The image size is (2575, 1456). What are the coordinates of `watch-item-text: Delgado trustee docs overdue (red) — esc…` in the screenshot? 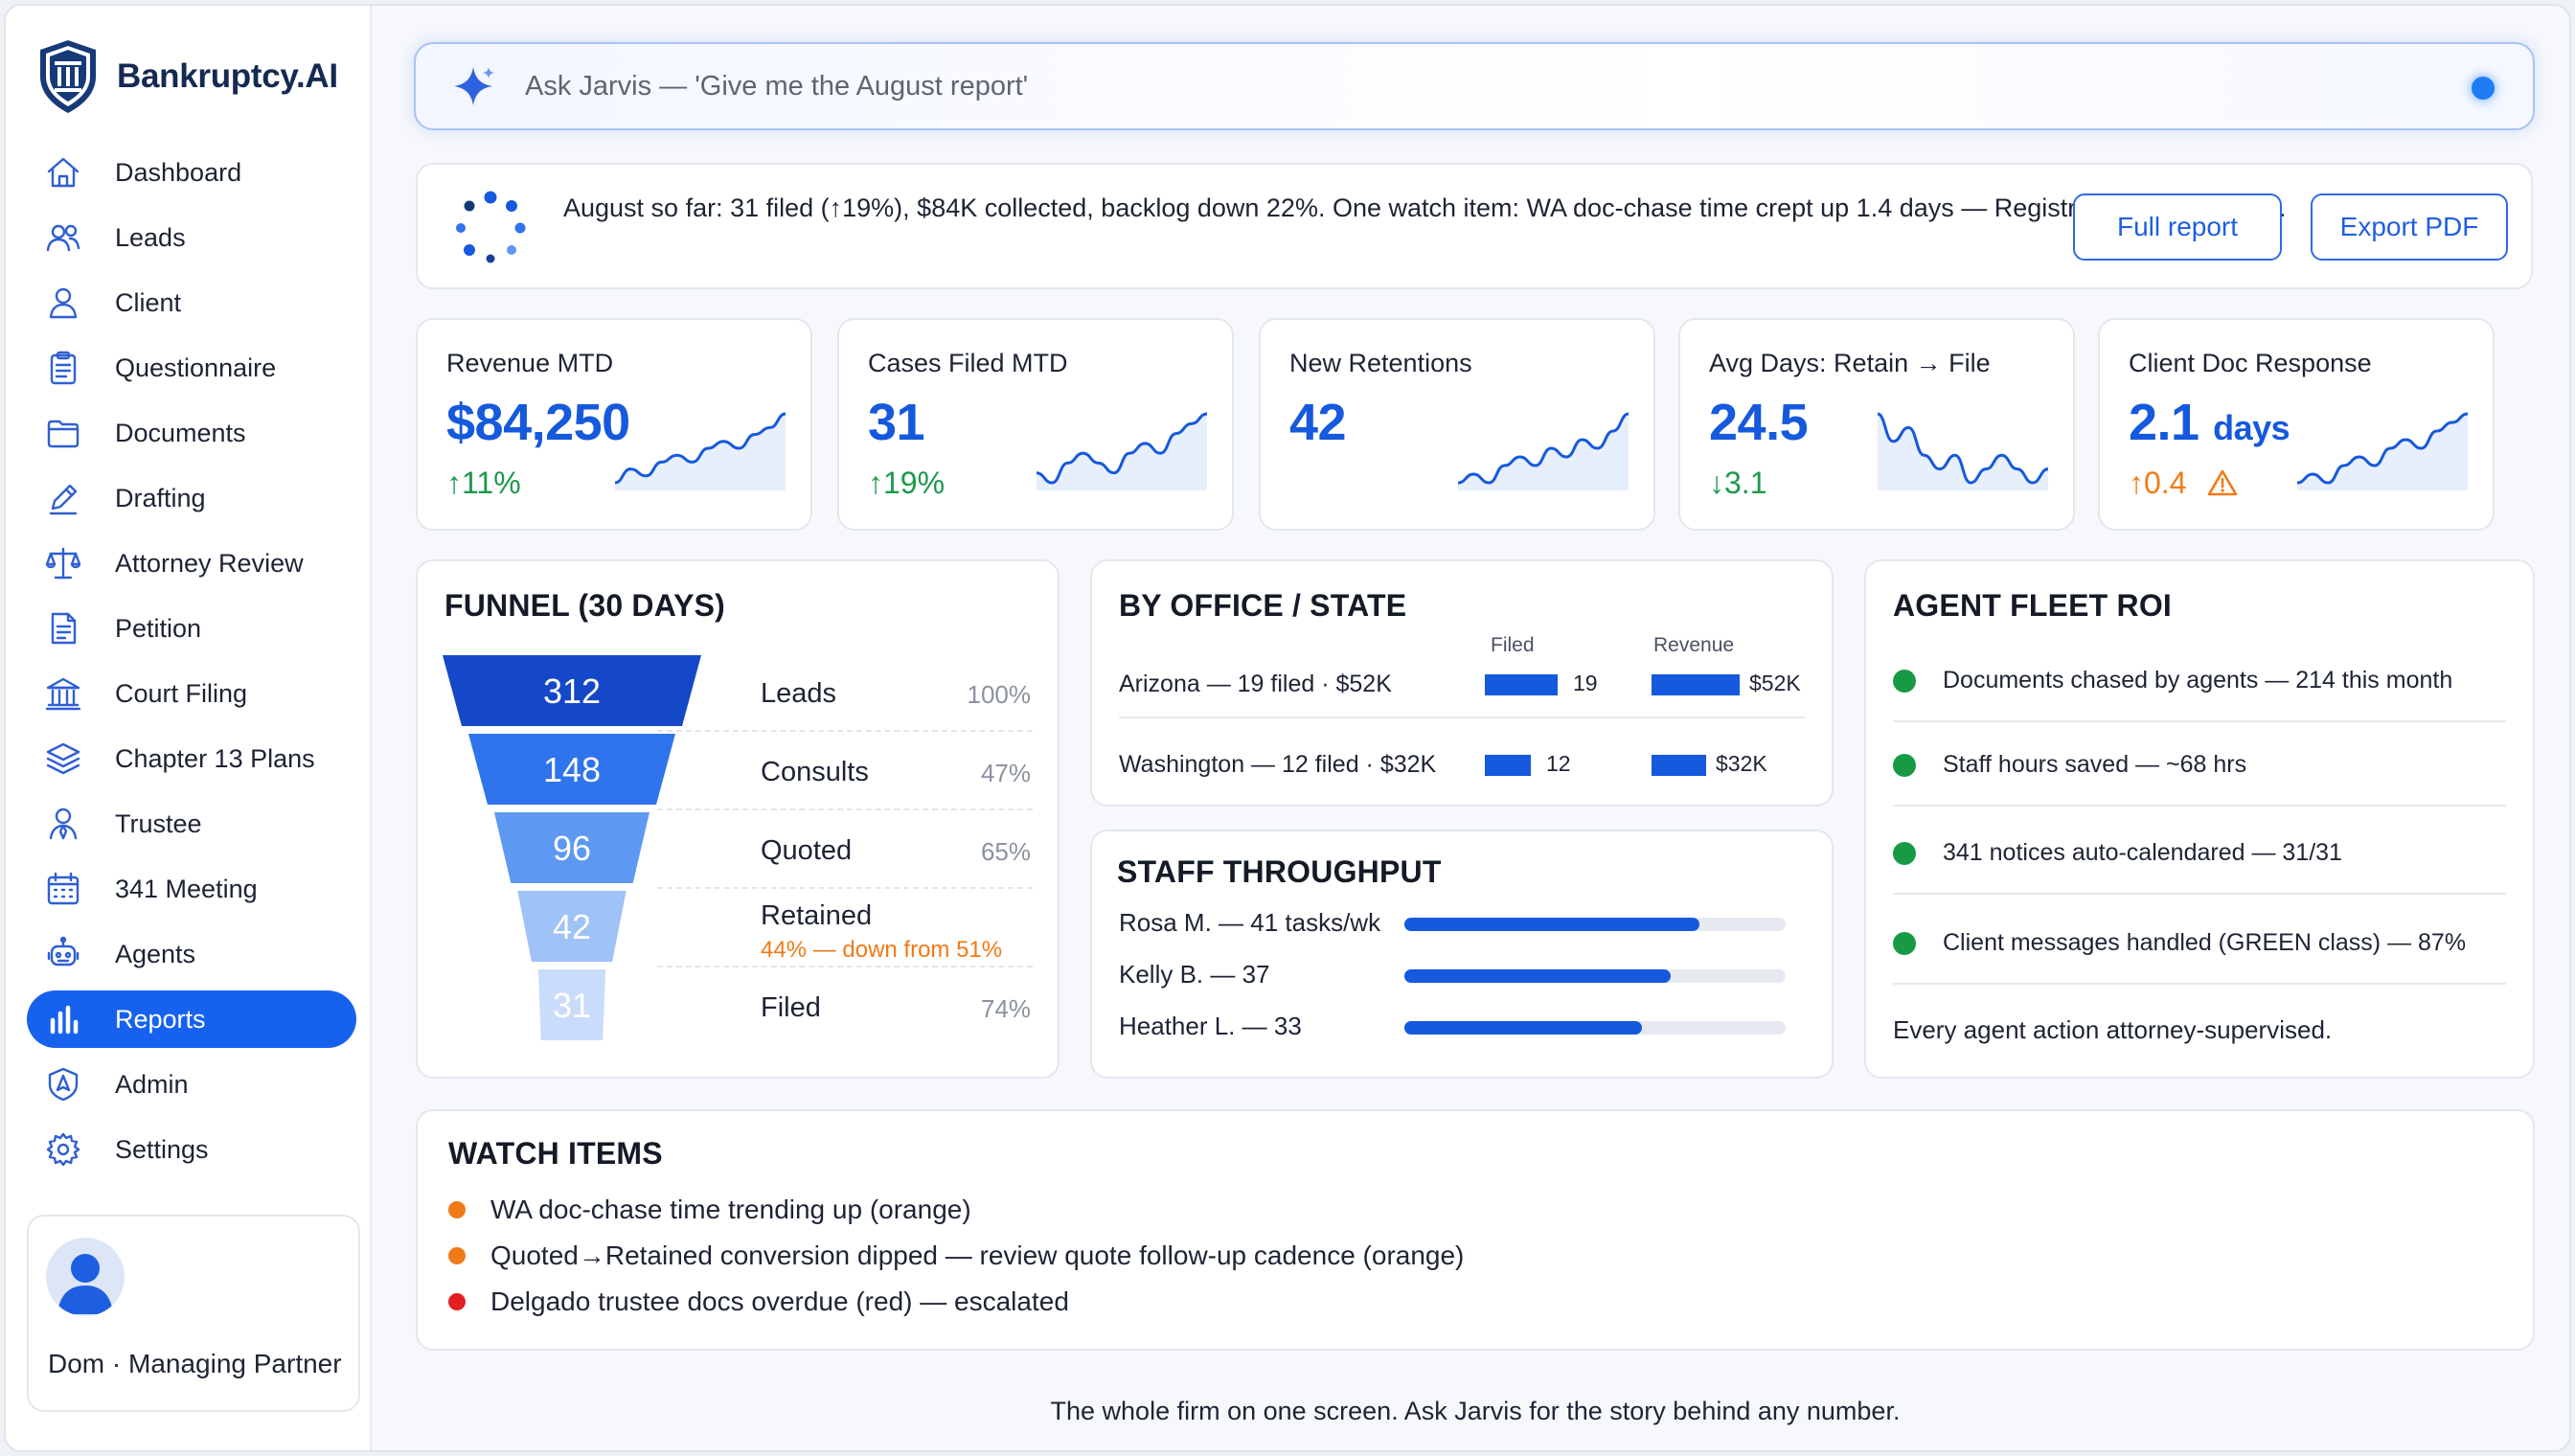 It's located at (779, 1301).